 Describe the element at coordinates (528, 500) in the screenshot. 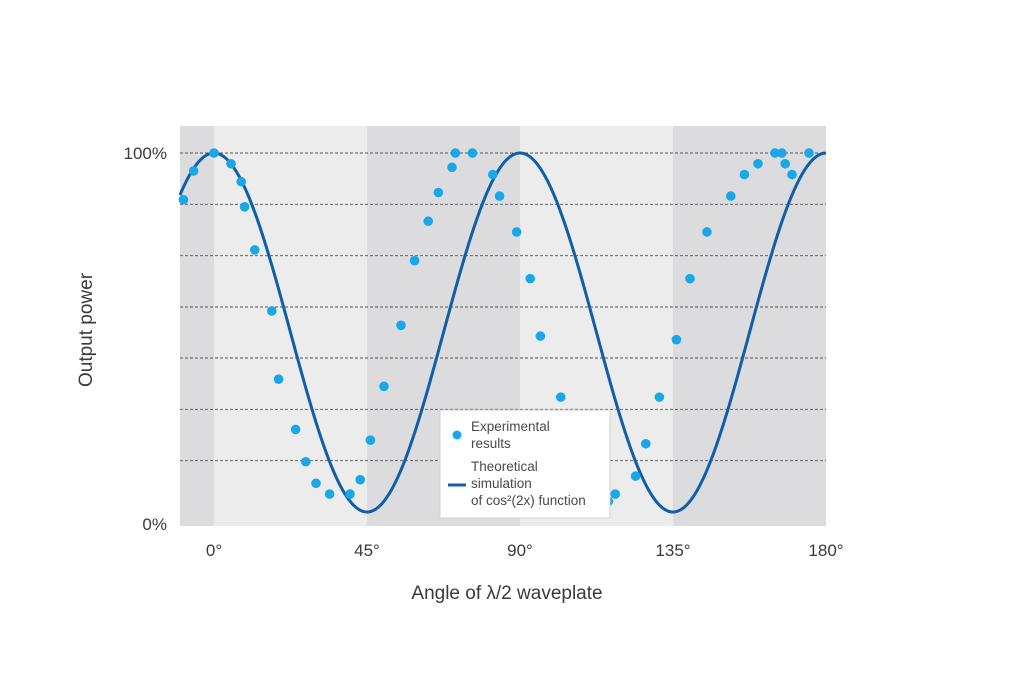

I see `legend-label-theoretical-3: of cos²(2x) function` at that location.